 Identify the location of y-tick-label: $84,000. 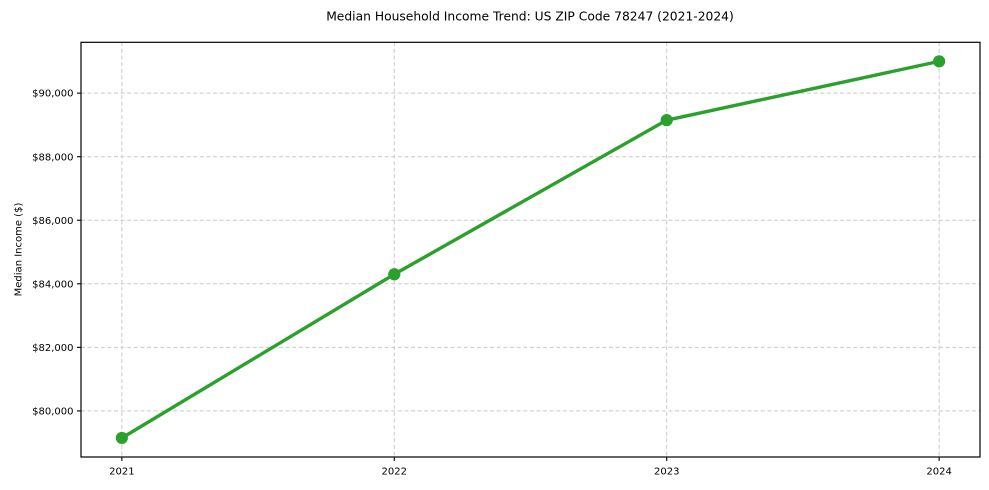
(52, 284).